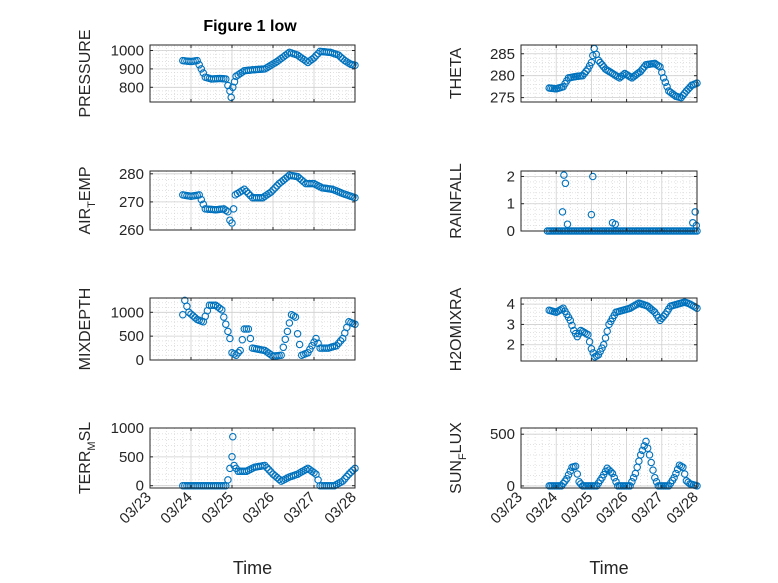 The image size is (778, 583). Describe the element at coordinates (574, 458) in the screenshot. I see `panel-sun_flux: 0 500 SUNFLUX` at that location.